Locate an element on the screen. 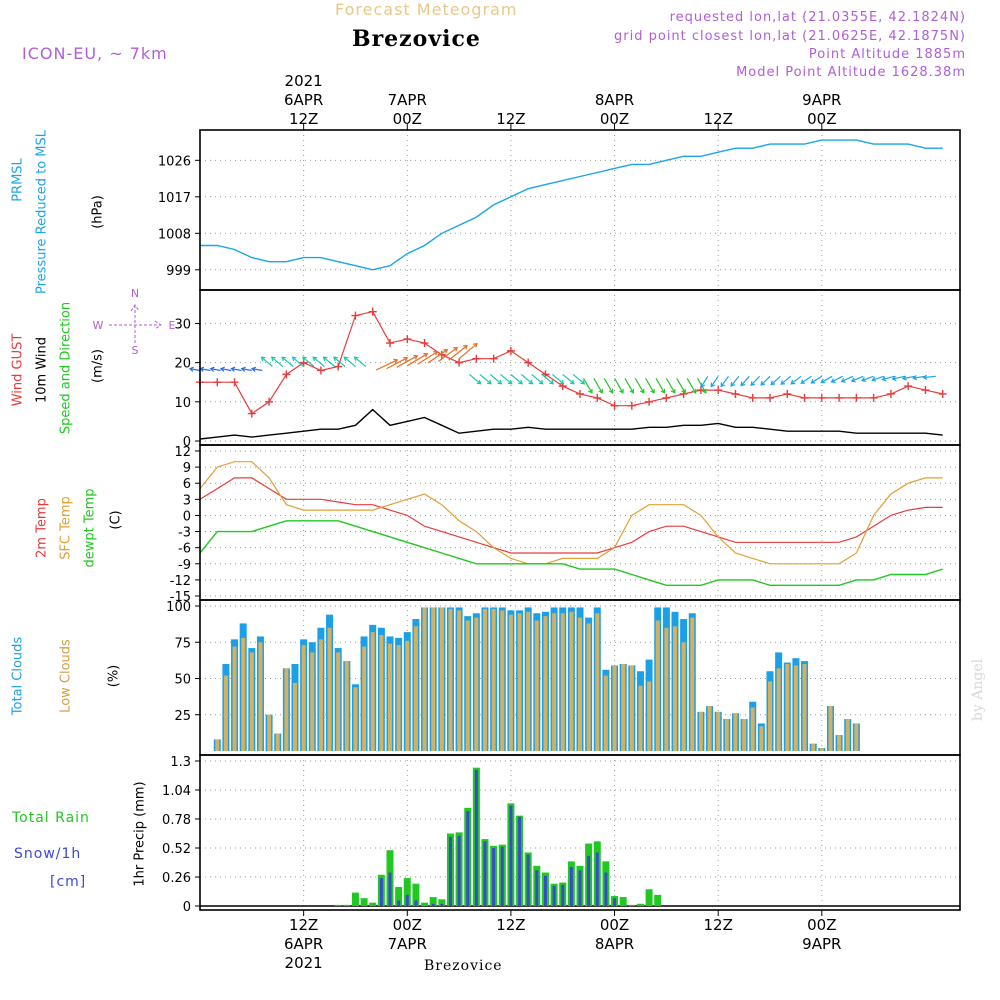  xtick-label-top: 12Z is located at coordinates (510, 119).